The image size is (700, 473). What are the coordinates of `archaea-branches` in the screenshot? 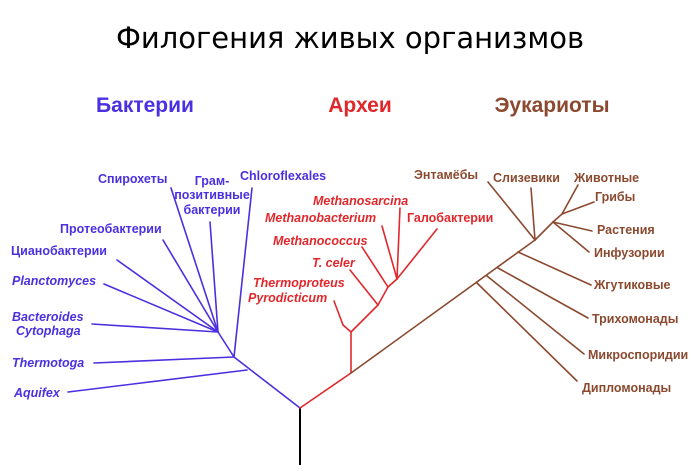 It's located at (368, 308).